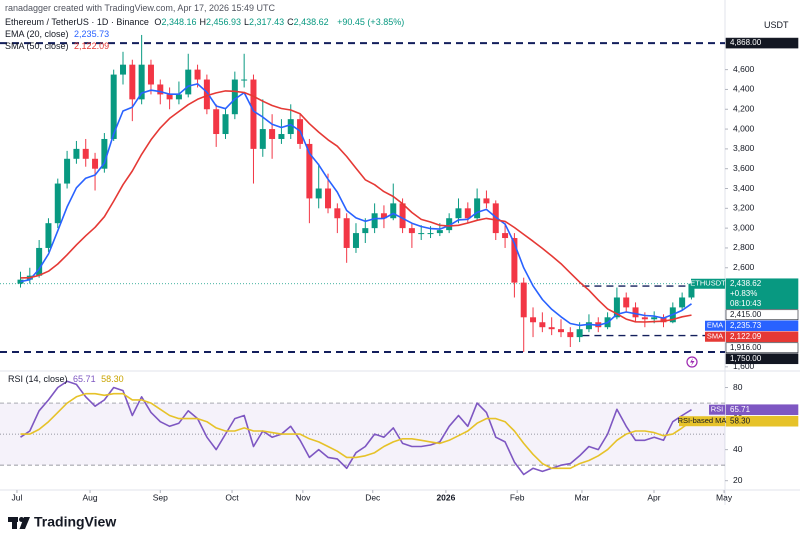 This screenshot has width=800, height=541. I want to click on indicator-label-text: 2,235.73, so click(746, 325).